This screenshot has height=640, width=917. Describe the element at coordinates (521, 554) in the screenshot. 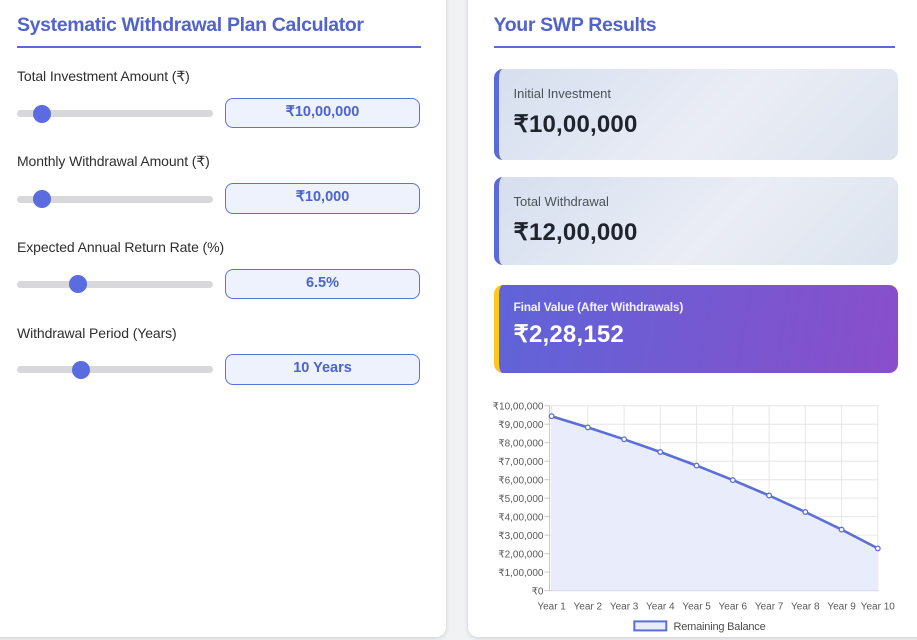

I see `svg-text: ₹2,00,000` at that location.